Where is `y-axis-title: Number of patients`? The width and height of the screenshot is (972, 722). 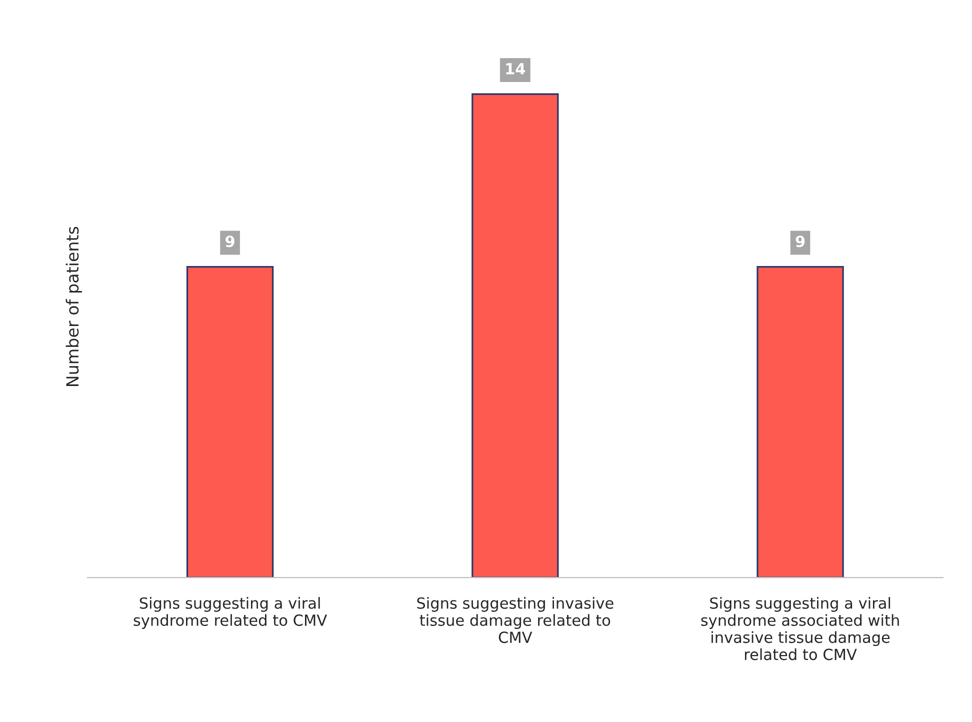 y-axis-title: Number of patients is located at coordinates (74, 306).